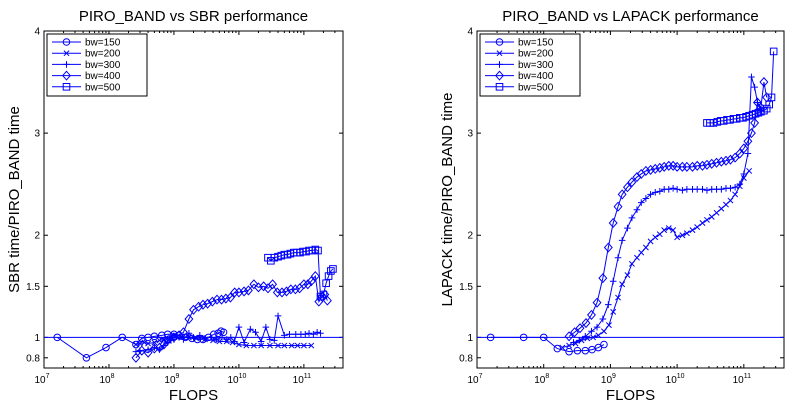 Image resolution: width=790 pixels, height=413 pixels. What do you see at coordinates (470, 338) in the screenshot?
I see `y-tick-label: 1` at bounding box center [470, 338].